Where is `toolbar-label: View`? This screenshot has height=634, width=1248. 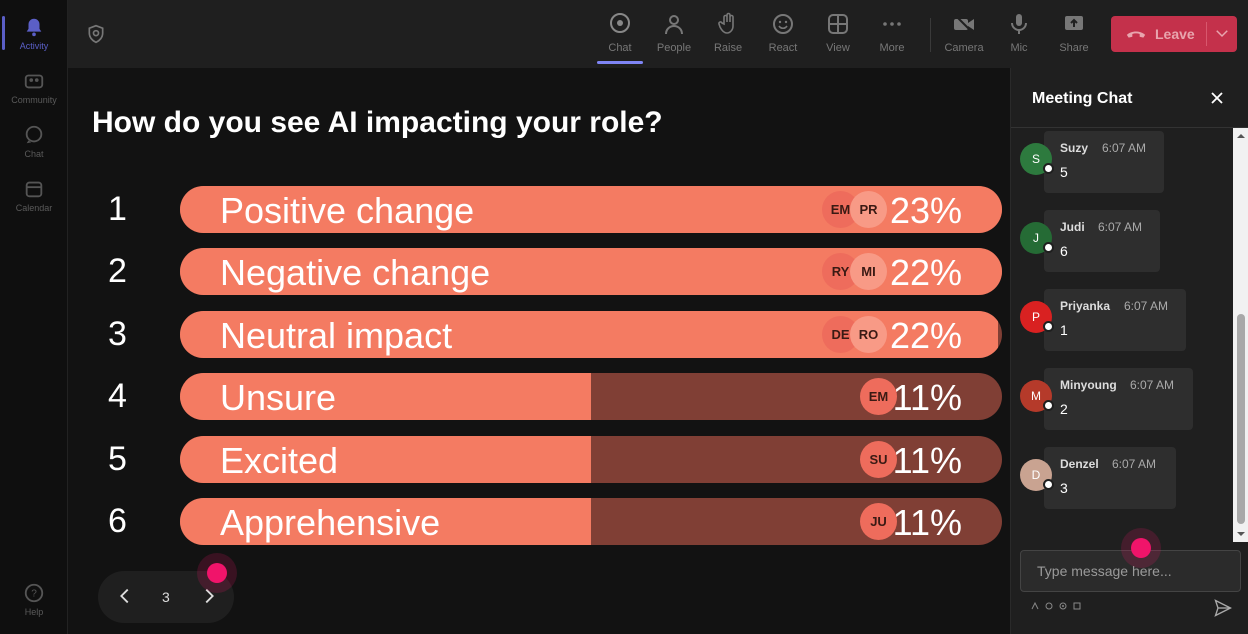 toolbar-label: View is located at coordinates (838, 48).